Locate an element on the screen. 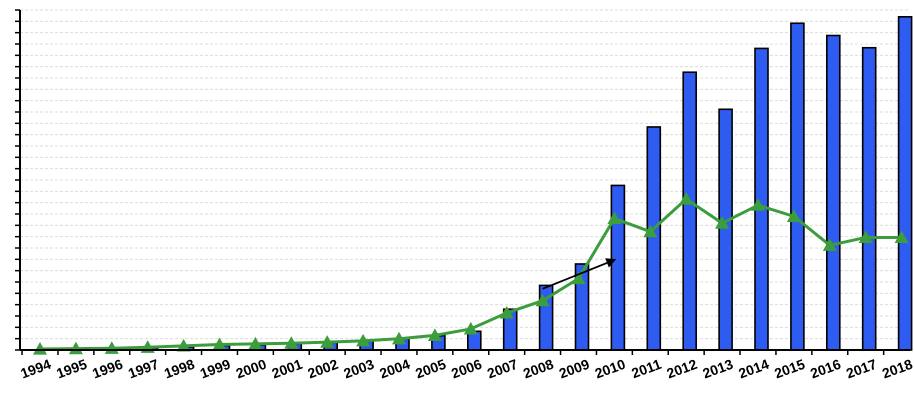 Image resolution: width=914 pixels, height=394 pixels. x-tick-label-2009: 2009 is located at coordinates (574, 369).